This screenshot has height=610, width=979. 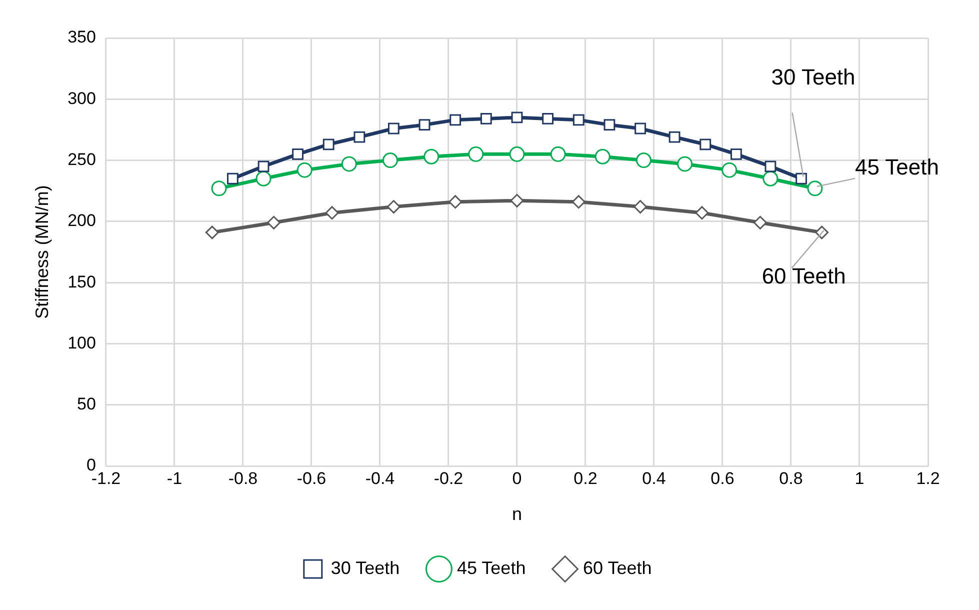 What do you see at coordinates (82, 98) in the screenshot?
I see `y-tick-label: 300` at bounding box center [82, 98].